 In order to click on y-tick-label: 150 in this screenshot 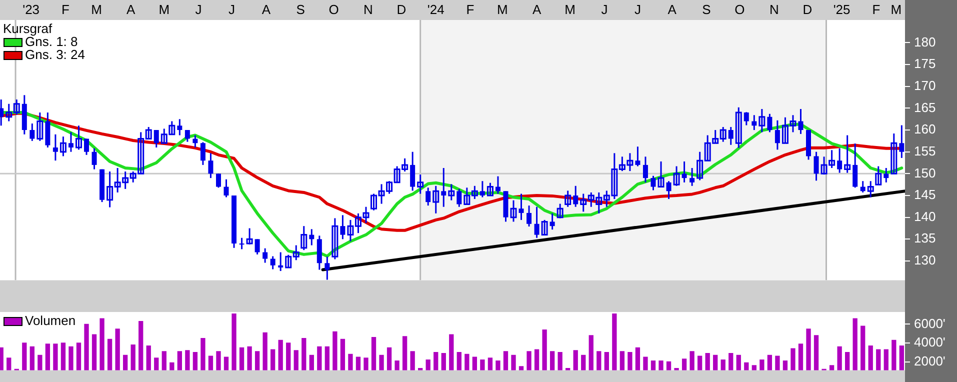, I will do `click(925, 172)`.